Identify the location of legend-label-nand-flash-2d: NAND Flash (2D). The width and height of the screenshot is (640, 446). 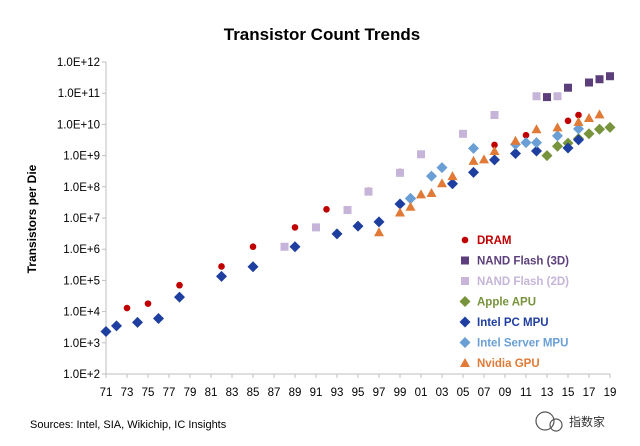
(523, 282).